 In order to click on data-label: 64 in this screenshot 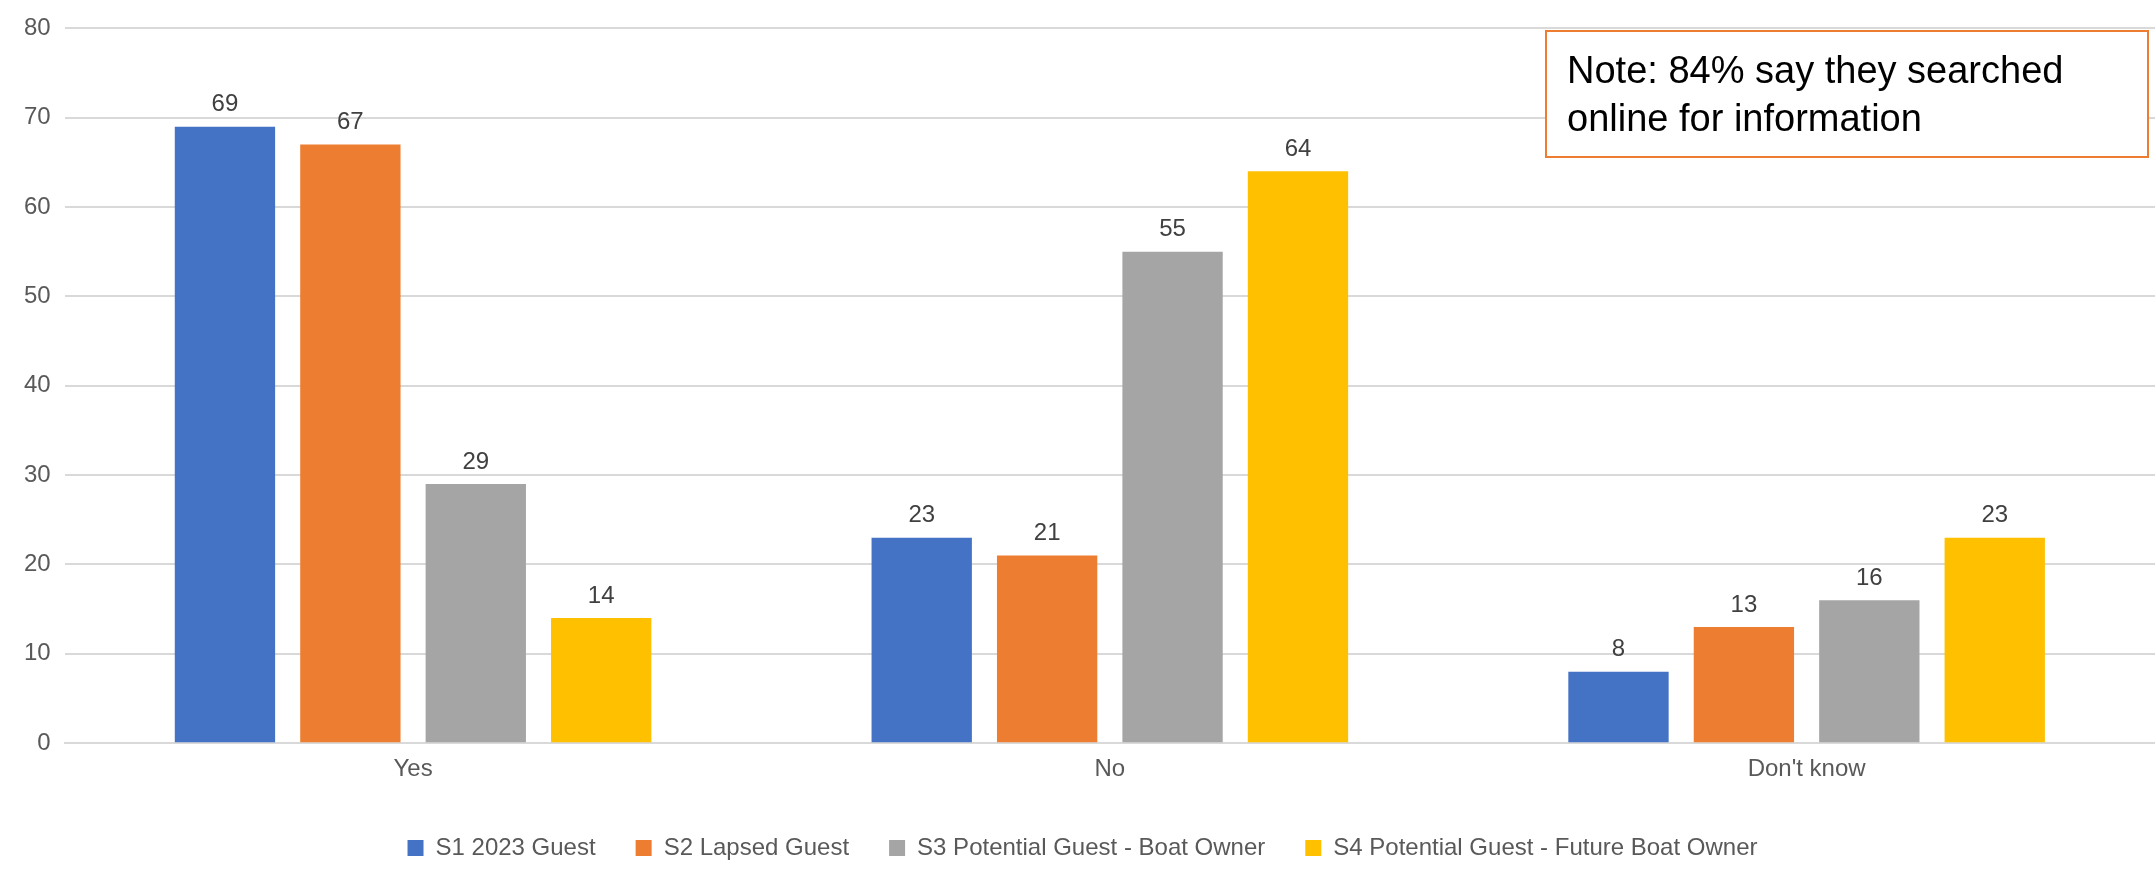, I will do `click(1298, 147)`.